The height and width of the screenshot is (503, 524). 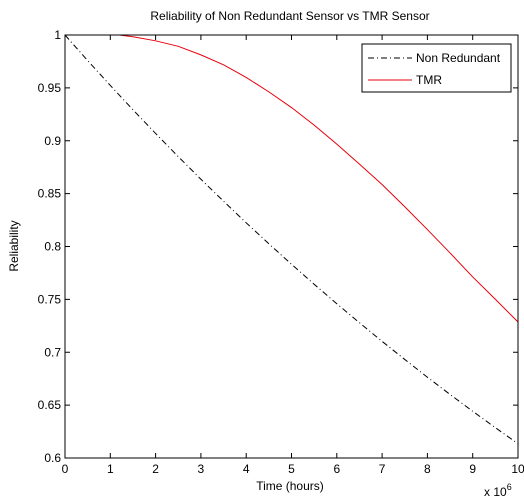 I want to click on legend-box, so click(x=436, y=68).